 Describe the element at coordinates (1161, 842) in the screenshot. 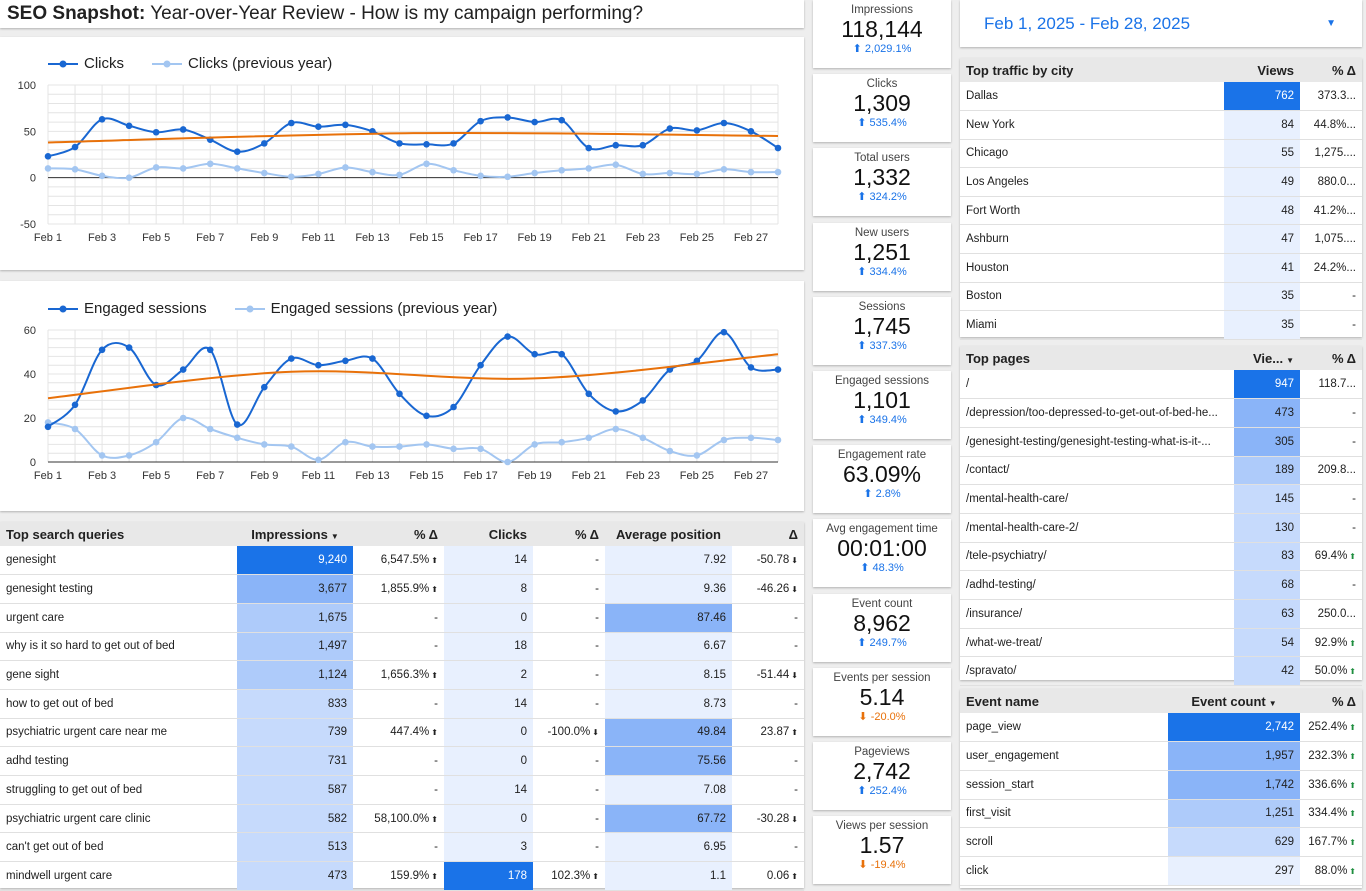

I see `table-row: scroll 629 167.7% ⬆` at that location.